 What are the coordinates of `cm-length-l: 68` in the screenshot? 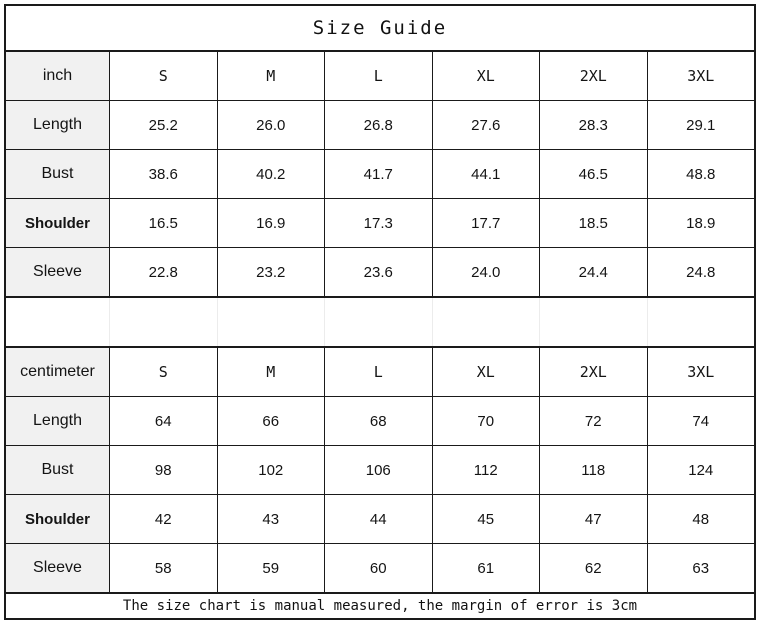 It's located at (379, 421).